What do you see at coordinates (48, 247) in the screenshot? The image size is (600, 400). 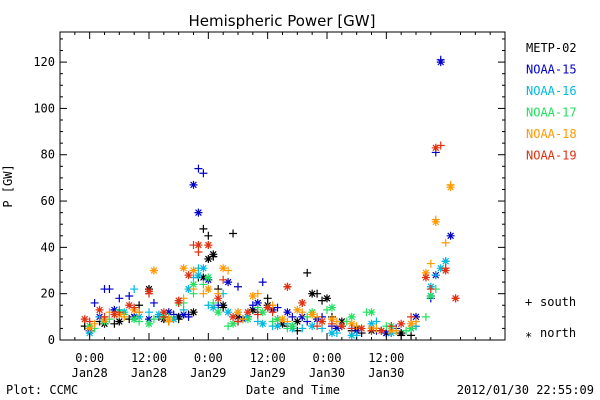 I see `y-tick-label: 40` at bounding box center [48, 247].